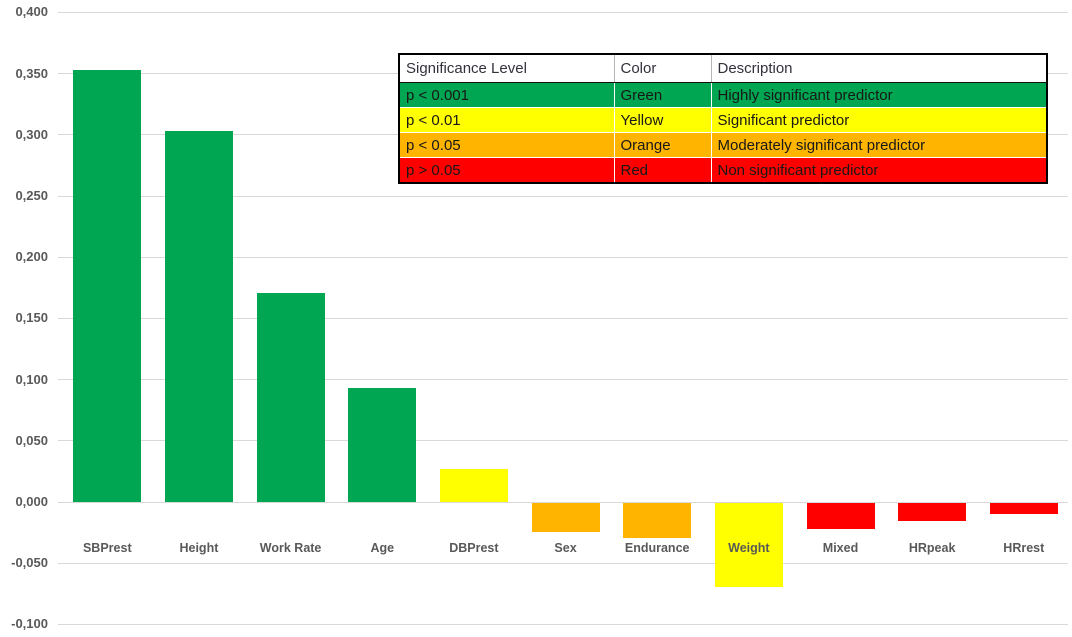 The height and width of the screenshot is (637, 1072). What do you see at coordinates (474, 548) in the screenshot?
I see `x-axis-label-dbprest: DBPrest` at bounding box center [474, 548].